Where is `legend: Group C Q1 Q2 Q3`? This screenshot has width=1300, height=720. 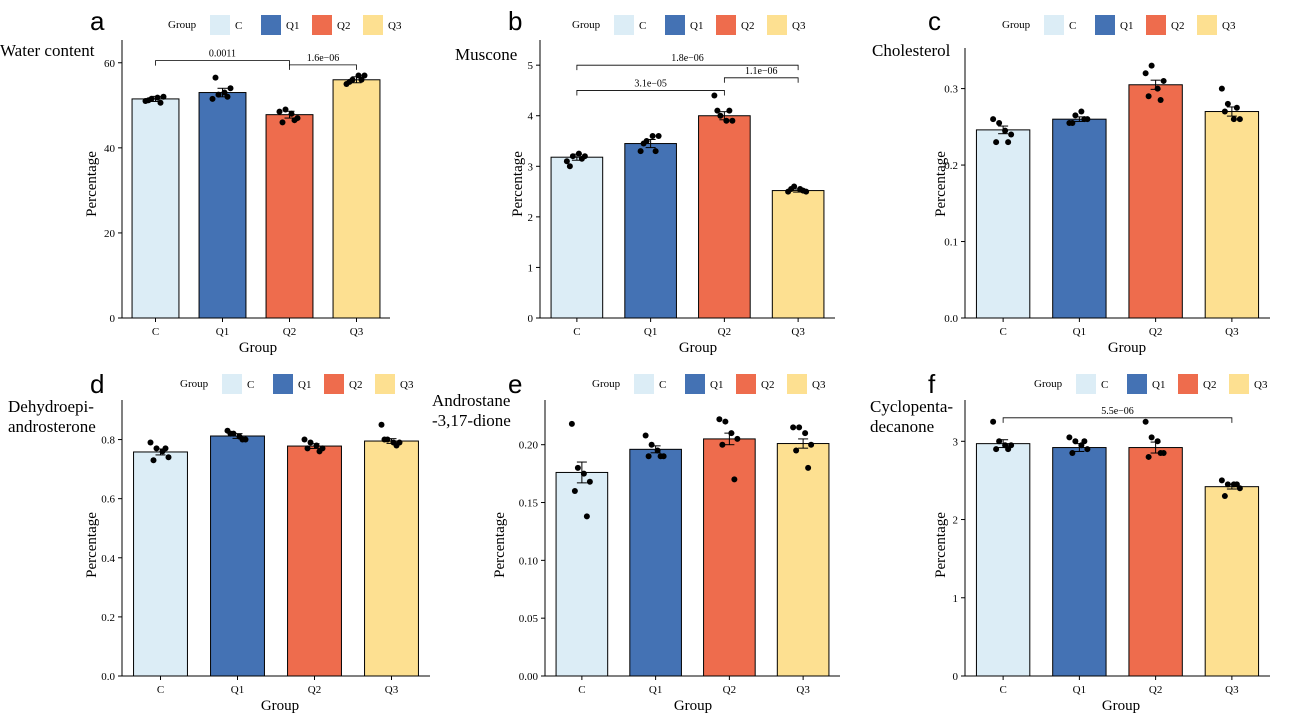 legend: Group C Q1 Q2 Q3 is located at coordinates (1119, 25).